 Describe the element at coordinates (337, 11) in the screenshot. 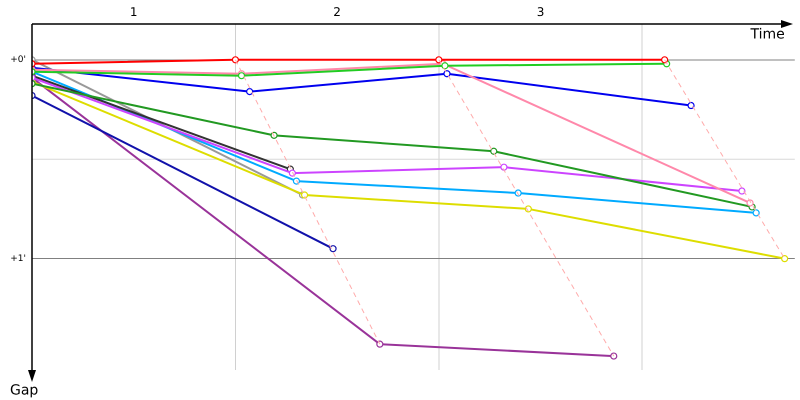

I see `x-tick-label: 2` at that location.